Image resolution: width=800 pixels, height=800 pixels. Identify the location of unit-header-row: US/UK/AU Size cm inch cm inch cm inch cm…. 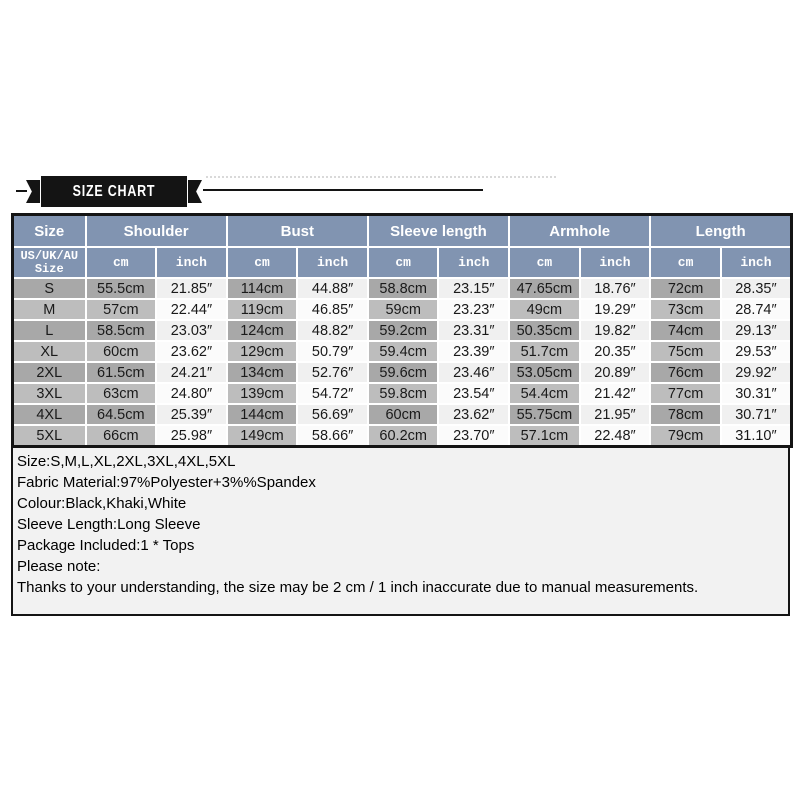
(402, 262).